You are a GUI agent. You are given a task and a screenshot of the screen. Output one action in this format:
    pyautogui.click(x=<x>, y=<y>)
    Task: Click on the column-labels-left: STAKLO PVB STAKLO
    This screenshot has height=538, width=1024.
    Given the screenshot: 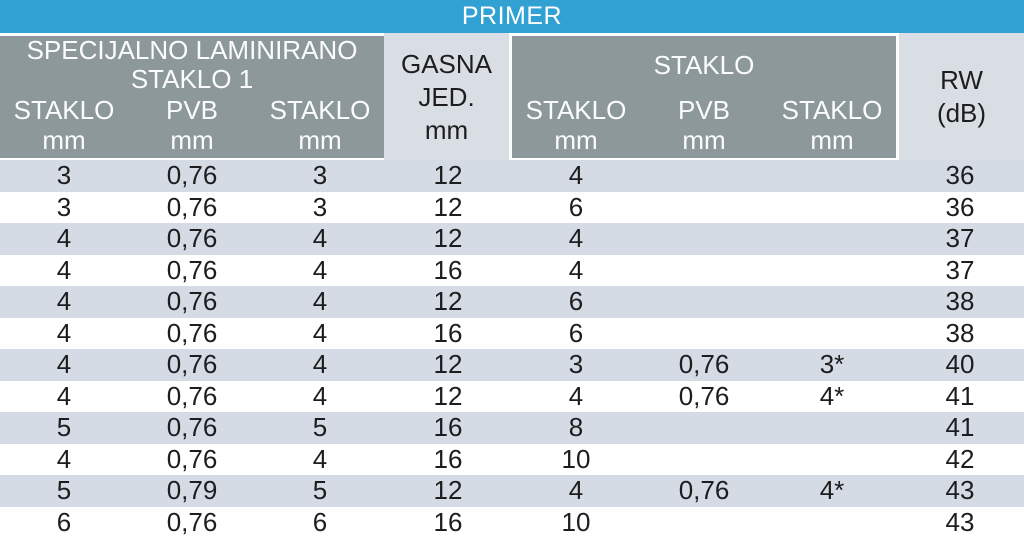 What is the action you would take?
    pyautogui.click(x=192, y=110)
    